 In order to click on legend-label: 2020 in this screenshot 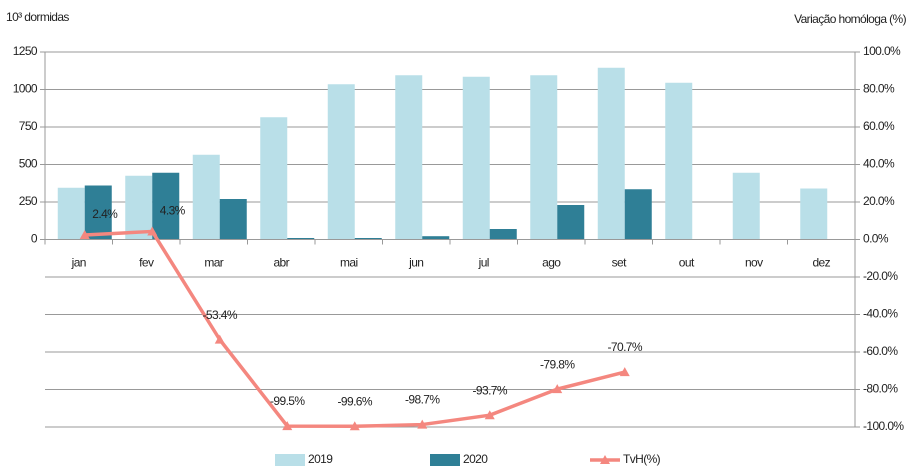, I will do `click(475, 459)`.